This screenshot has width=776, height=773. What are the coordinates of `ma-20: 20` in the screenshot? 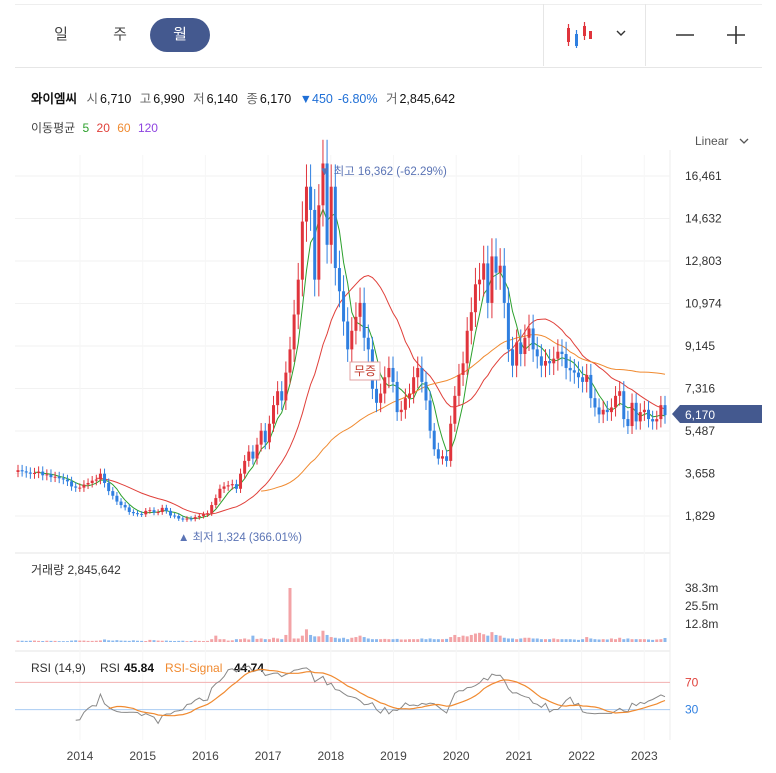 It's located at (103, 128).